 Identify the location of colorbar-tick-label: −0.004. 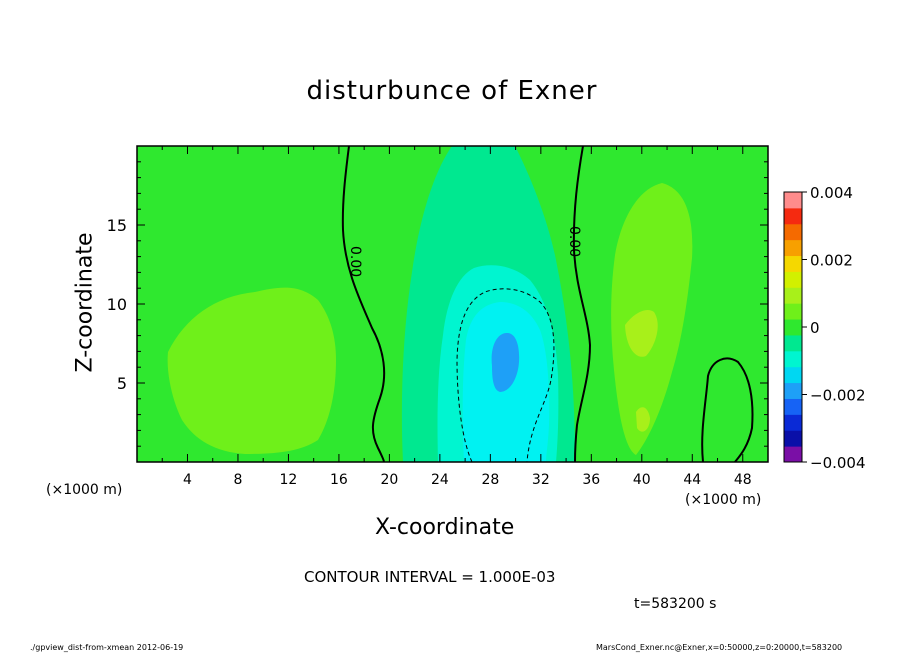
(838, 463).